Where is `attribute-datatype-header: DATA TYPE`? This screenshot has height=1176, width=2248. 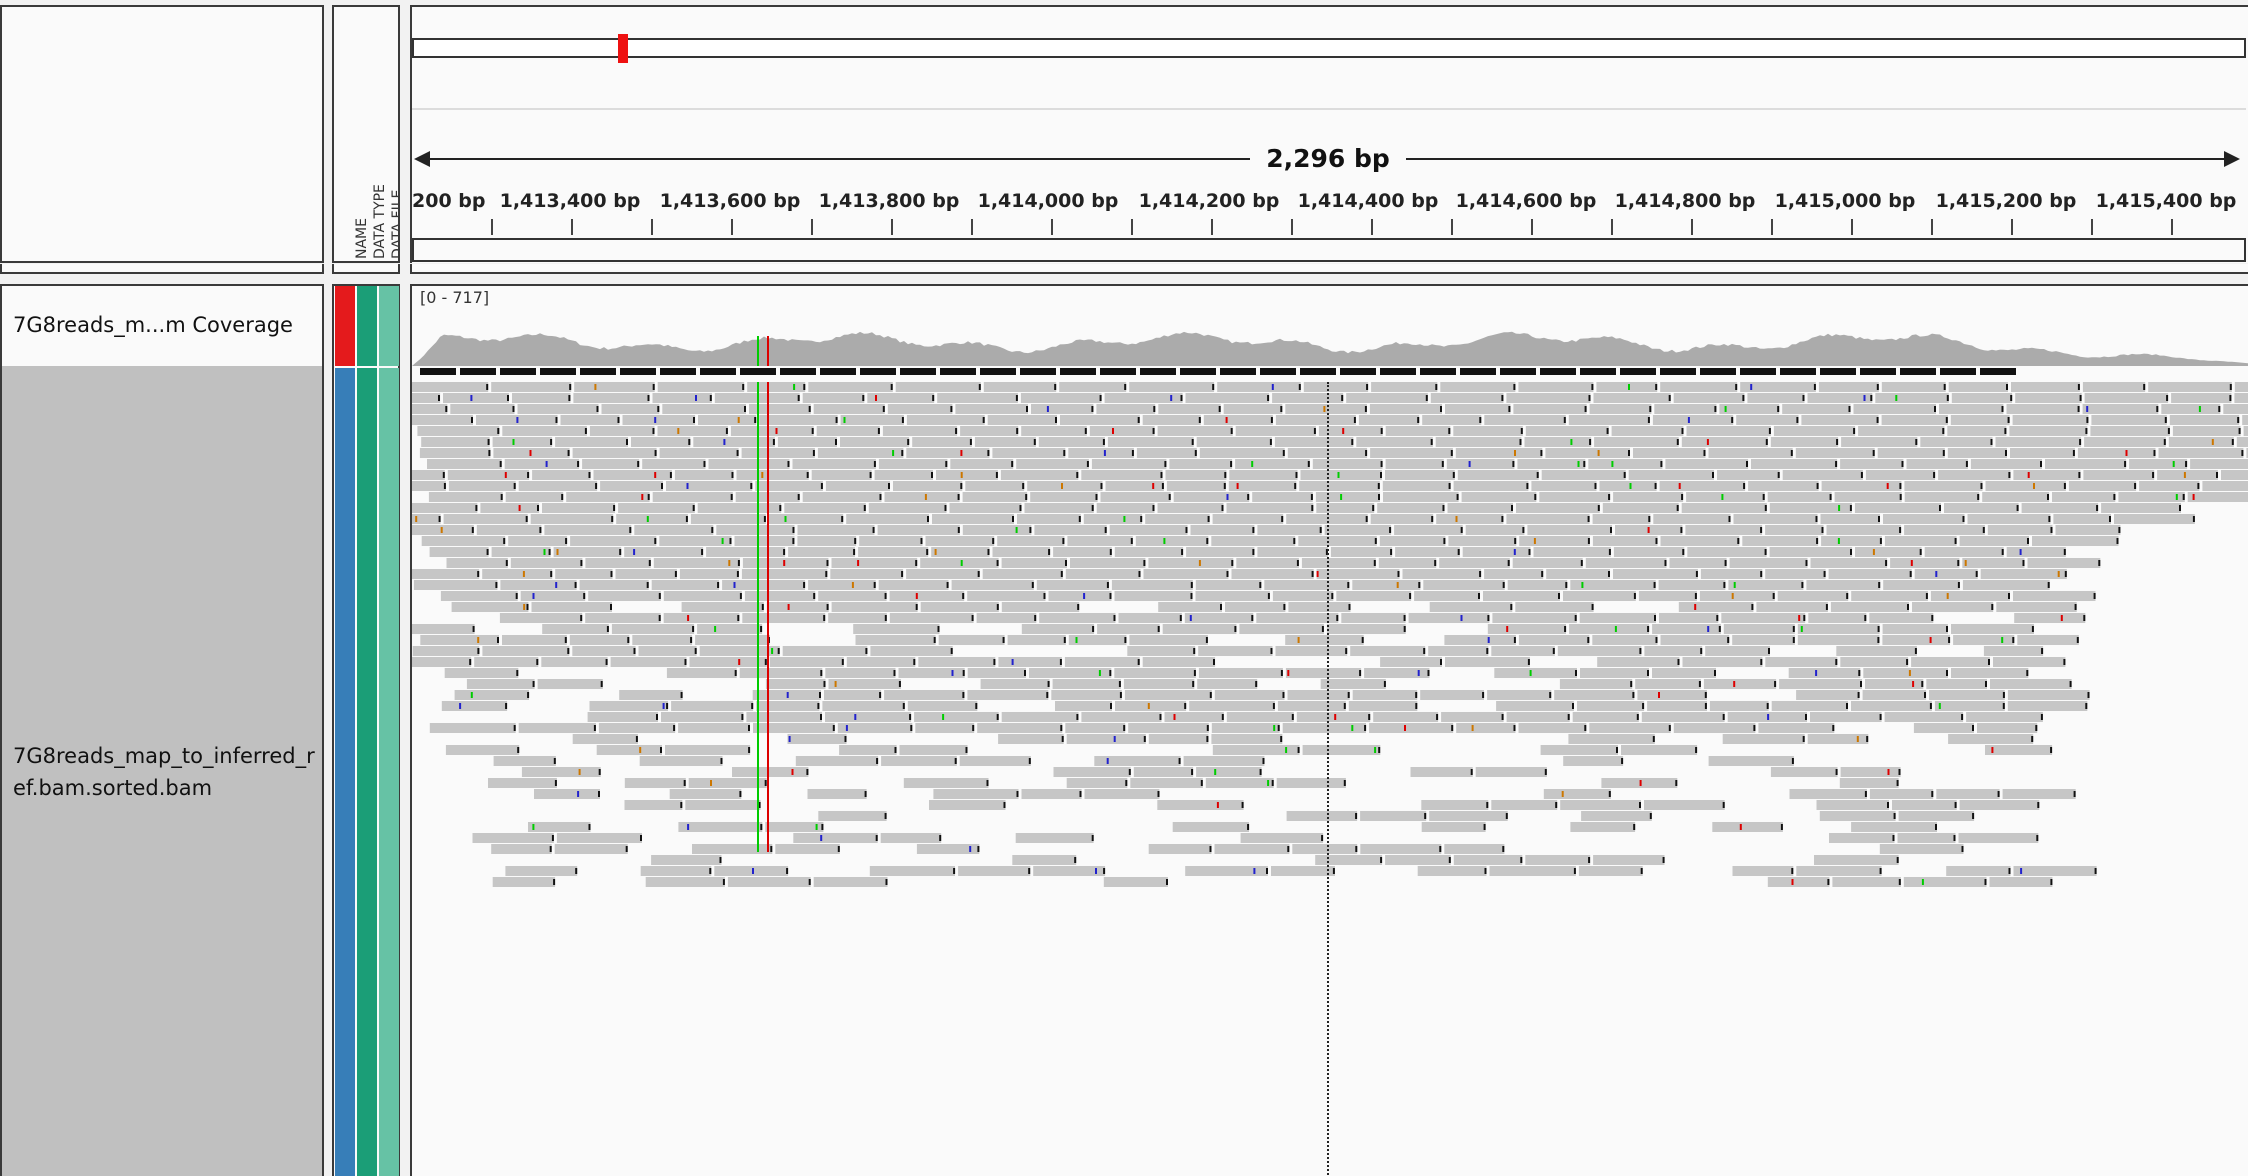
attribute-datatype-header: DATA TYPE is located at coordinates (380, 221).